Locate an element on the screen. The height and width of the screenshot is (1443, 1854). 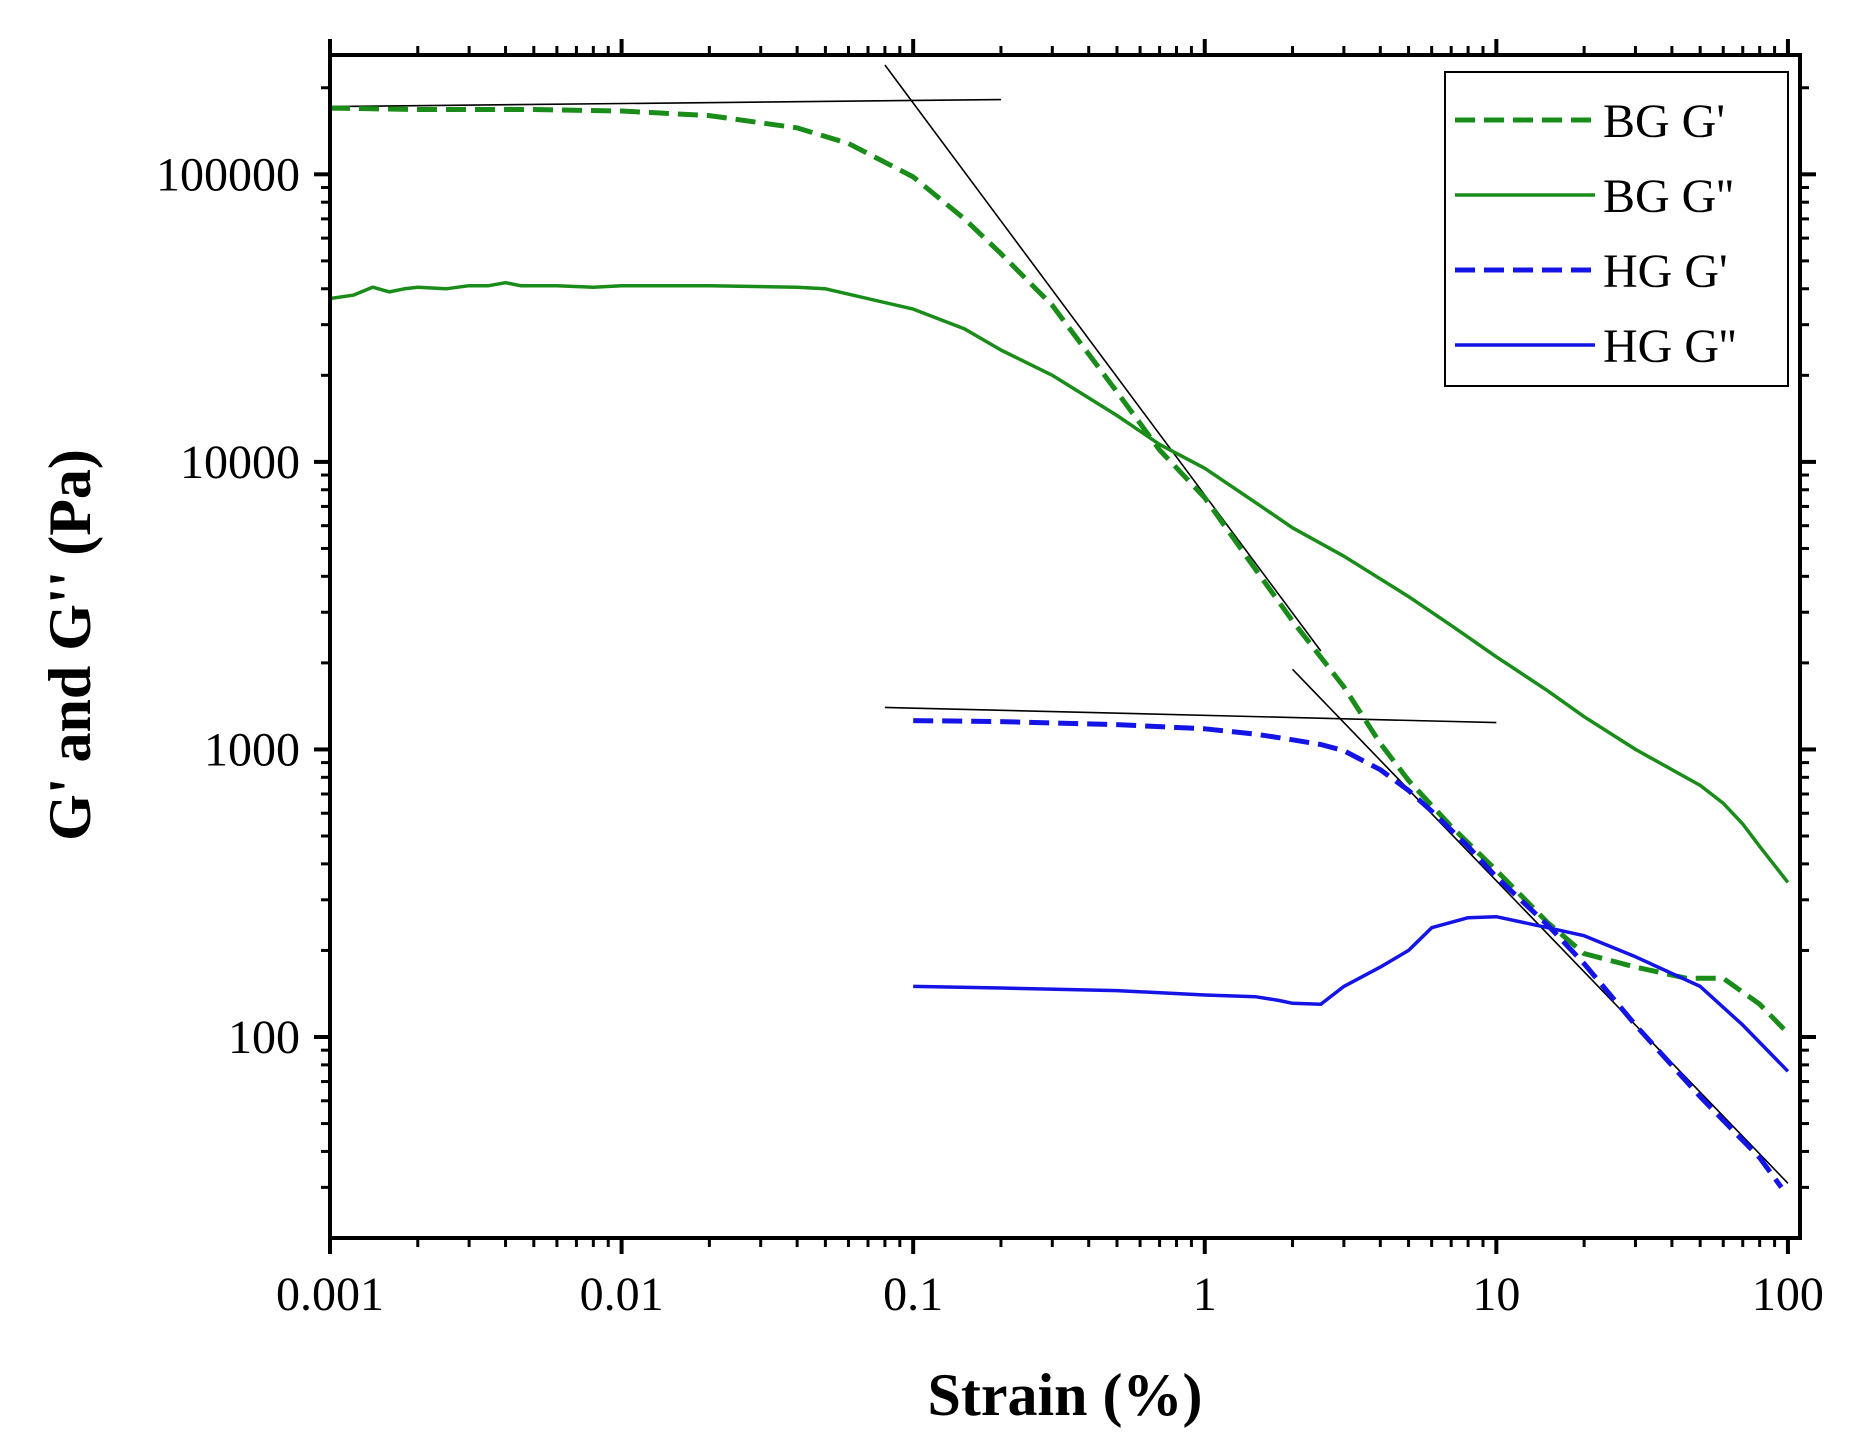
legend-label-bg-gp: BG G' is located at coordinates (1664, 121).